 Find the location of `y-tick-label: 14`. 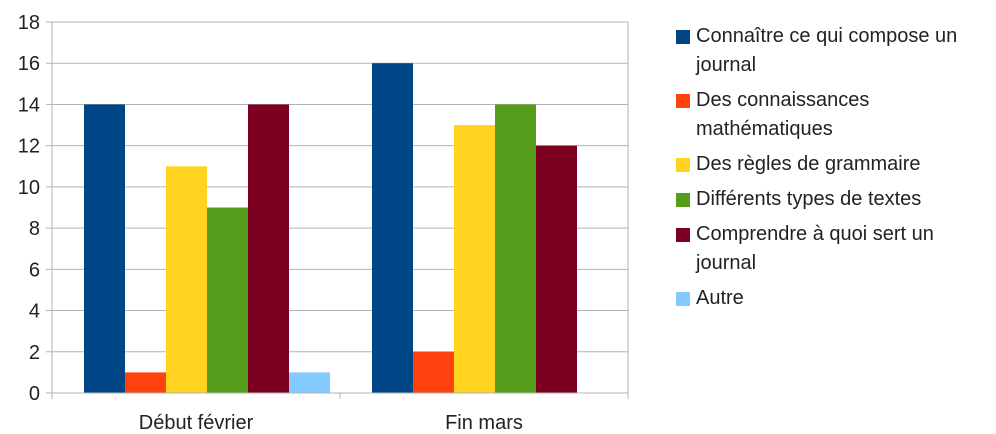

y-tick-label: 14 is located at coordinates (29, 105).